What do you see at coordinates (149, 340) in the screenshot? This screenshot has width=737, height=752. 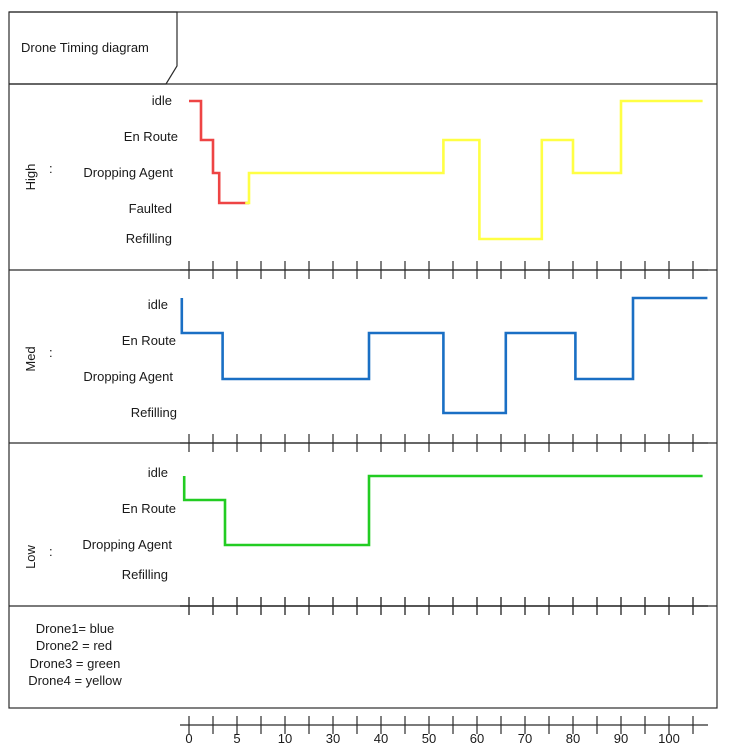 I see `state-label-med-en-route: En Route` at bounding box center [149, 340].